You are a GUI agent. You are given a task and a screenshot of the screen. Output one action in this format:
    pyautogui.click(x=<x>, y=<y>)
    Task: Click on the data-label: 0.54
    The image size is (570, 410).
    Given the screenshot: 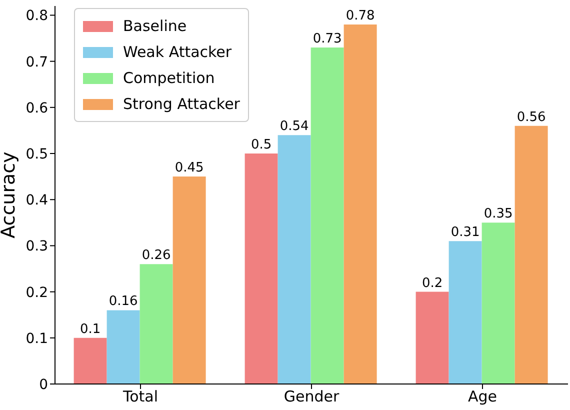 What is the action you would take?
    pyautogui.click(x=294, y=126)
    